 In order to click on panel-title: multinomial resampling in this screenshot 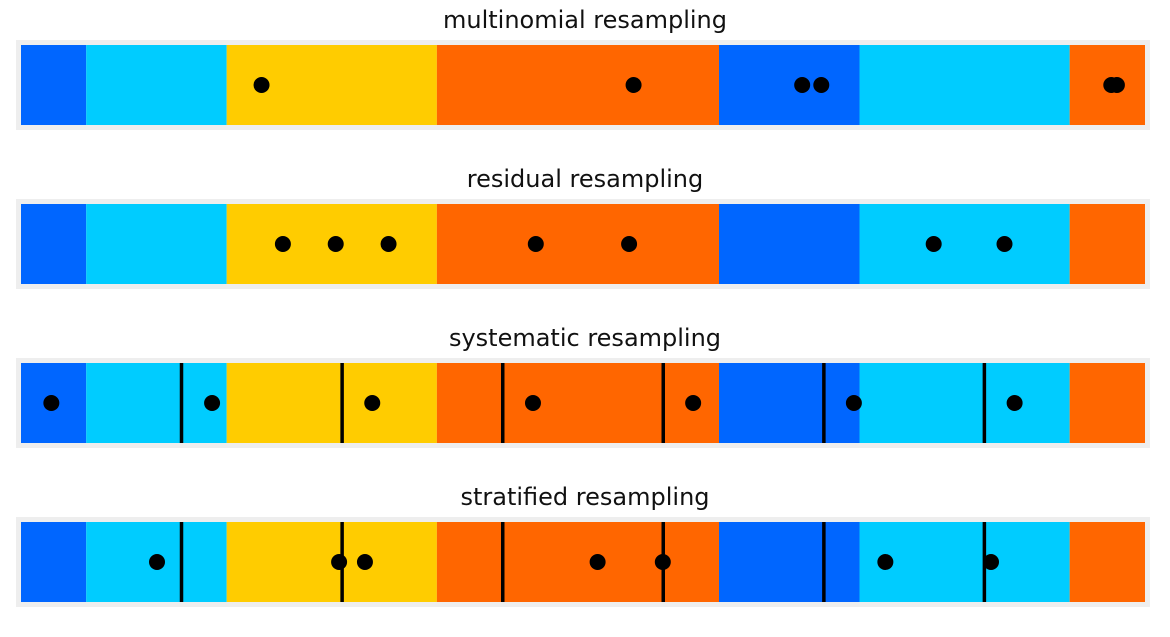, I will do `click(585, 20)`.